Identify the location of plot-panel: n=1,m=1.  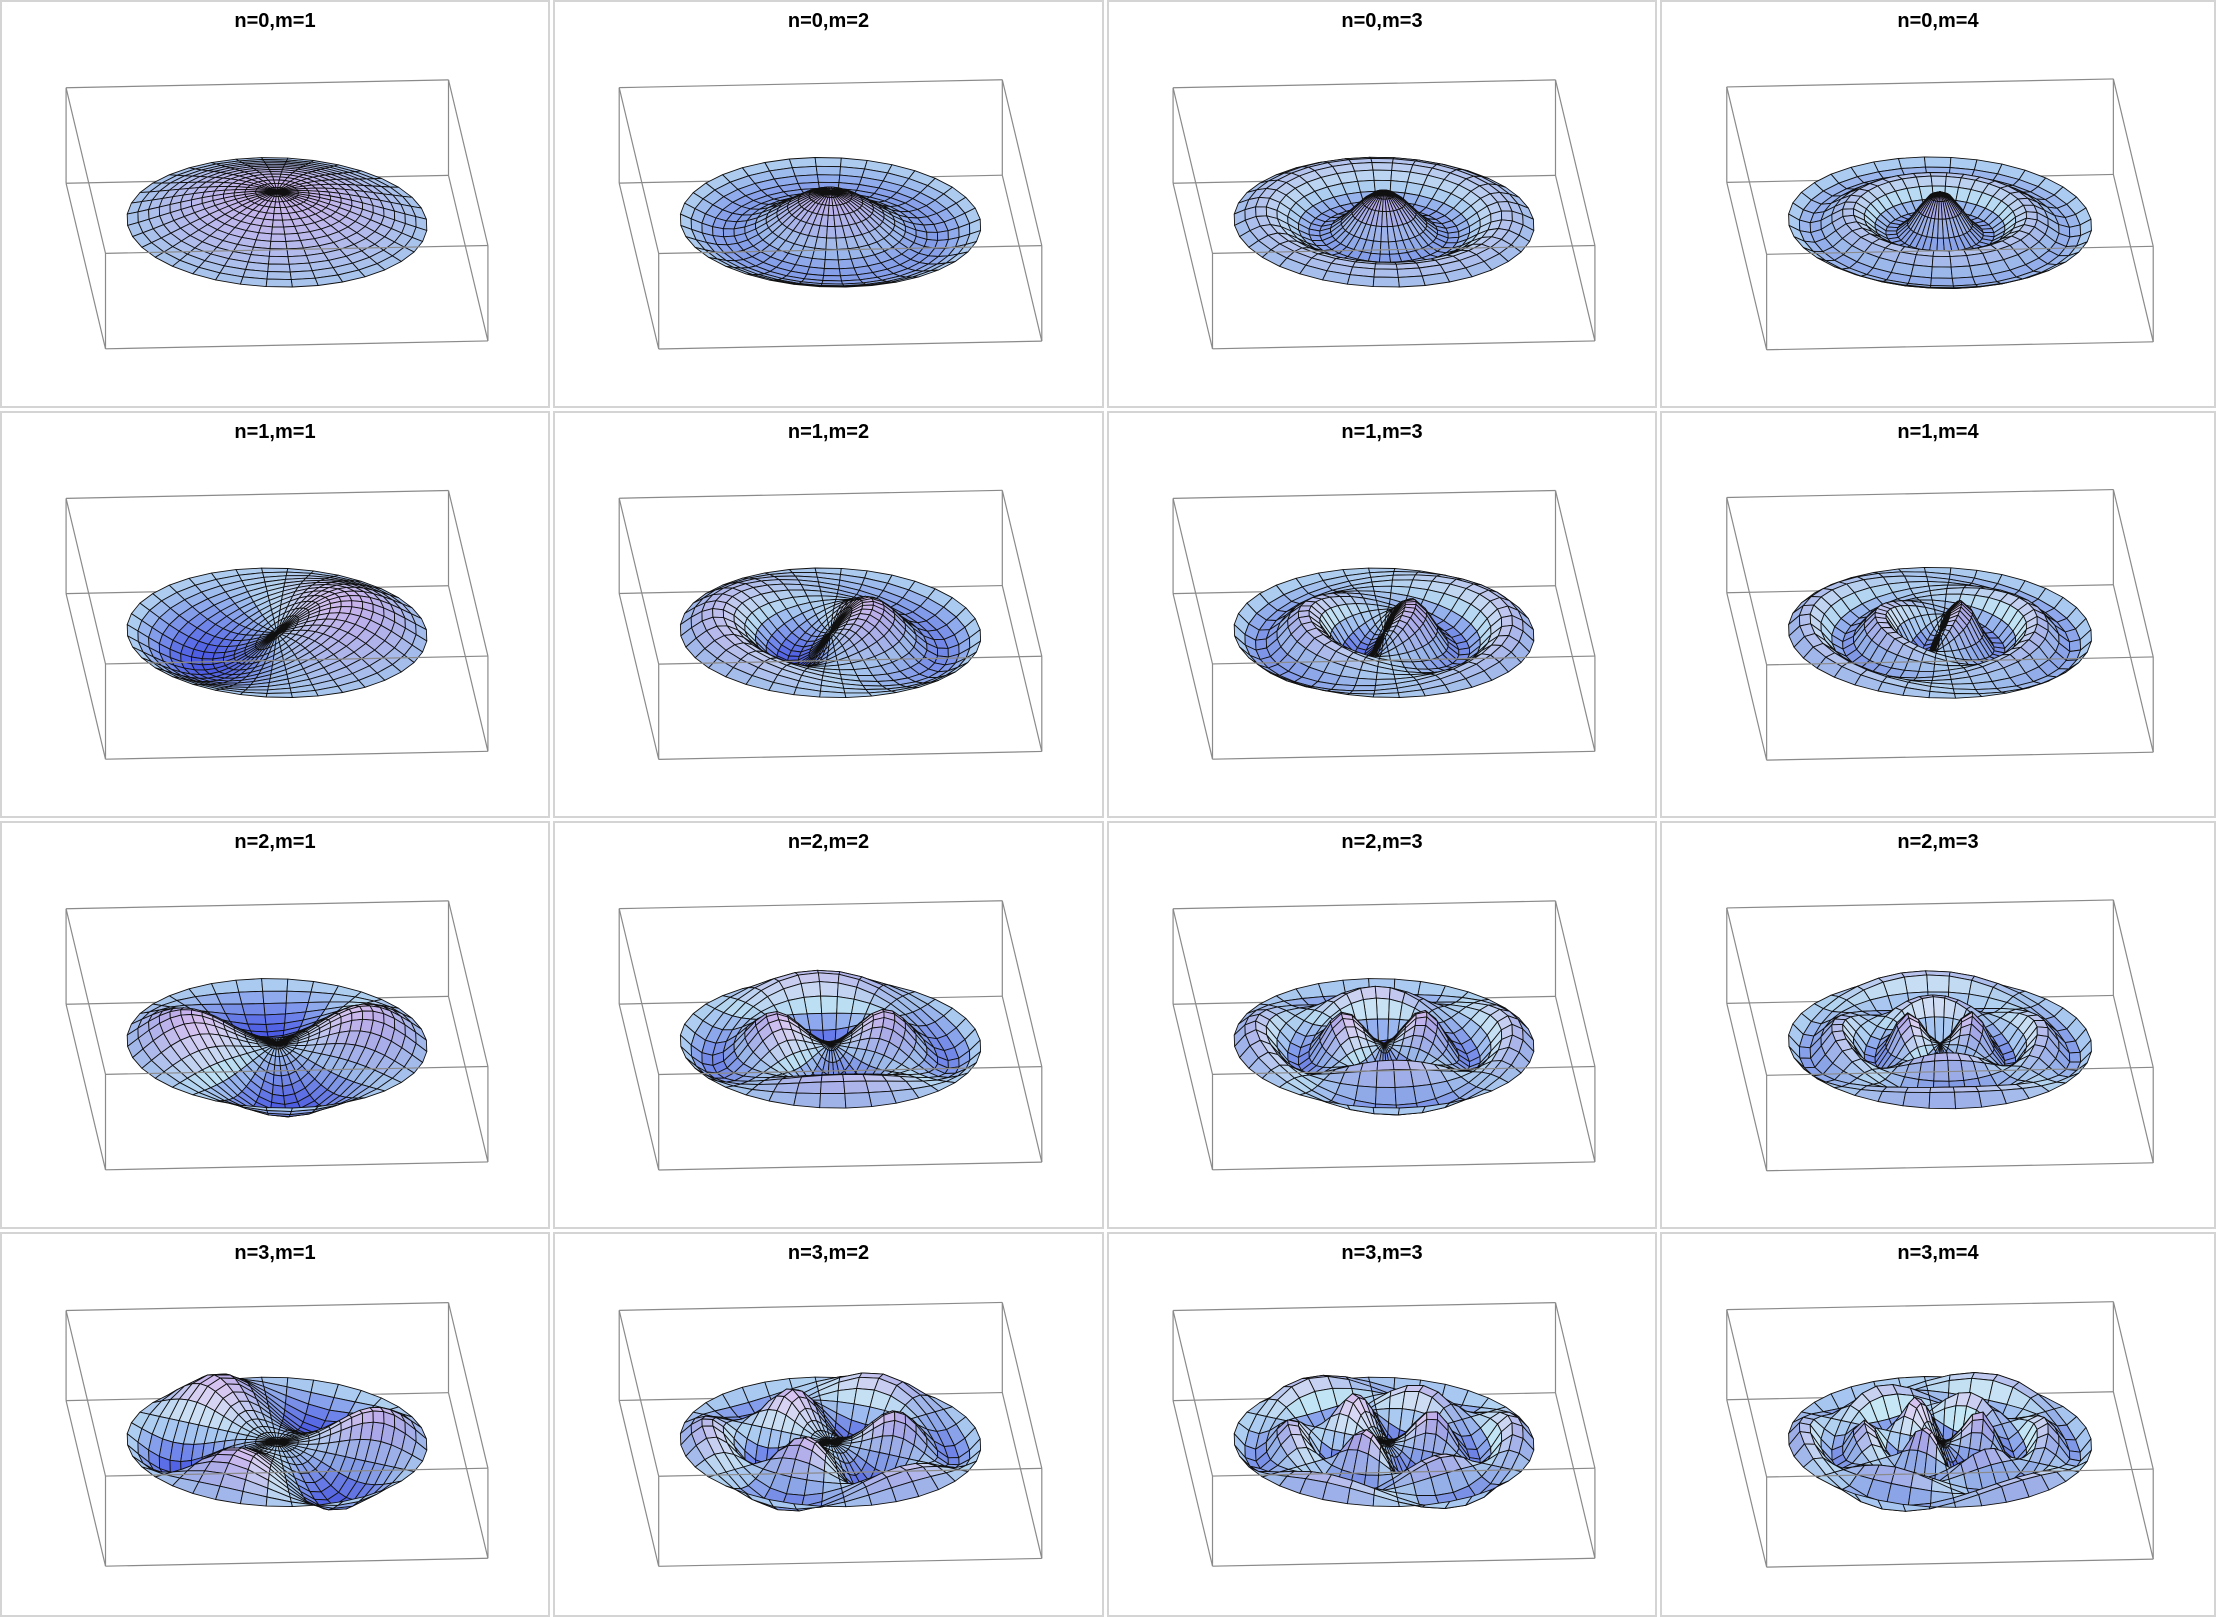
(275, 614).